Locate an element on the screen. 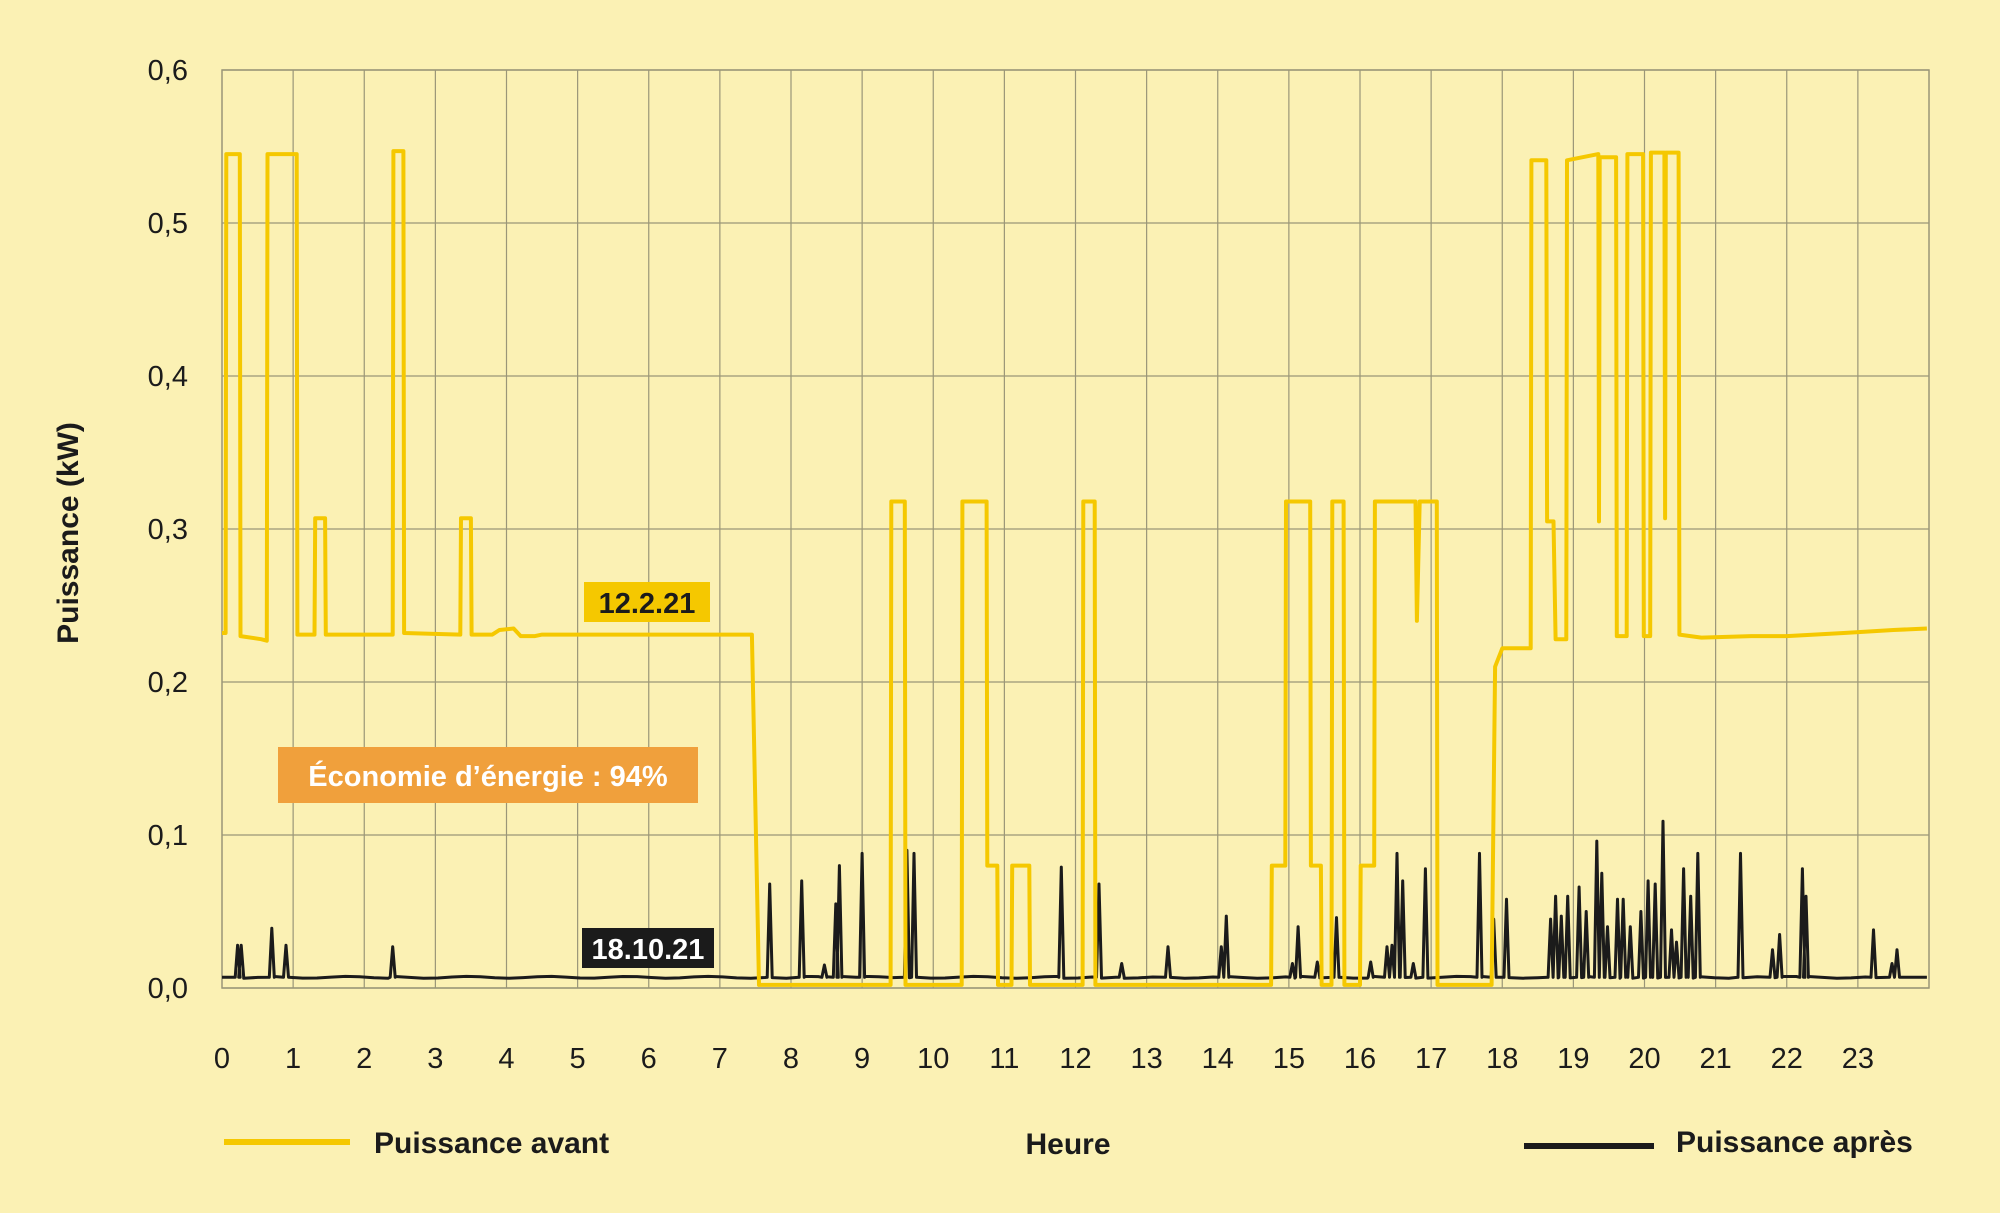  x-tick-label: 9 is located at coordinates (862, 1059).